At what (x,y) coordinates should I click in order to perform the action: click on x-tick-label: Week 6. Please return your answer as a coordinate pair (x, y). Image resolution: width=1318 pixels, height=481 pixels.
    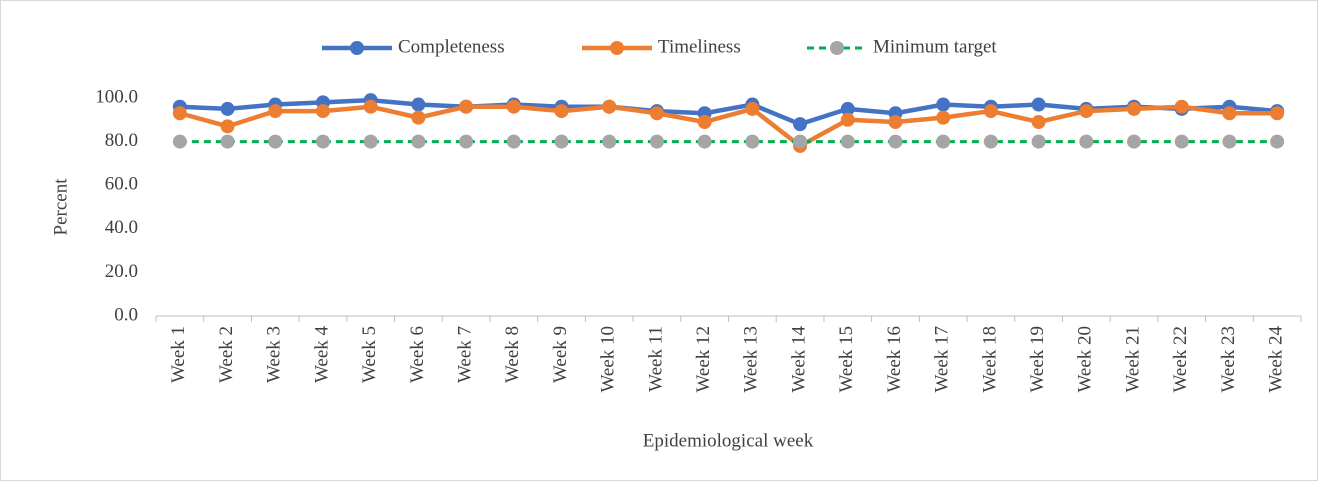
    Looking at the image, I should click on (417, 354).